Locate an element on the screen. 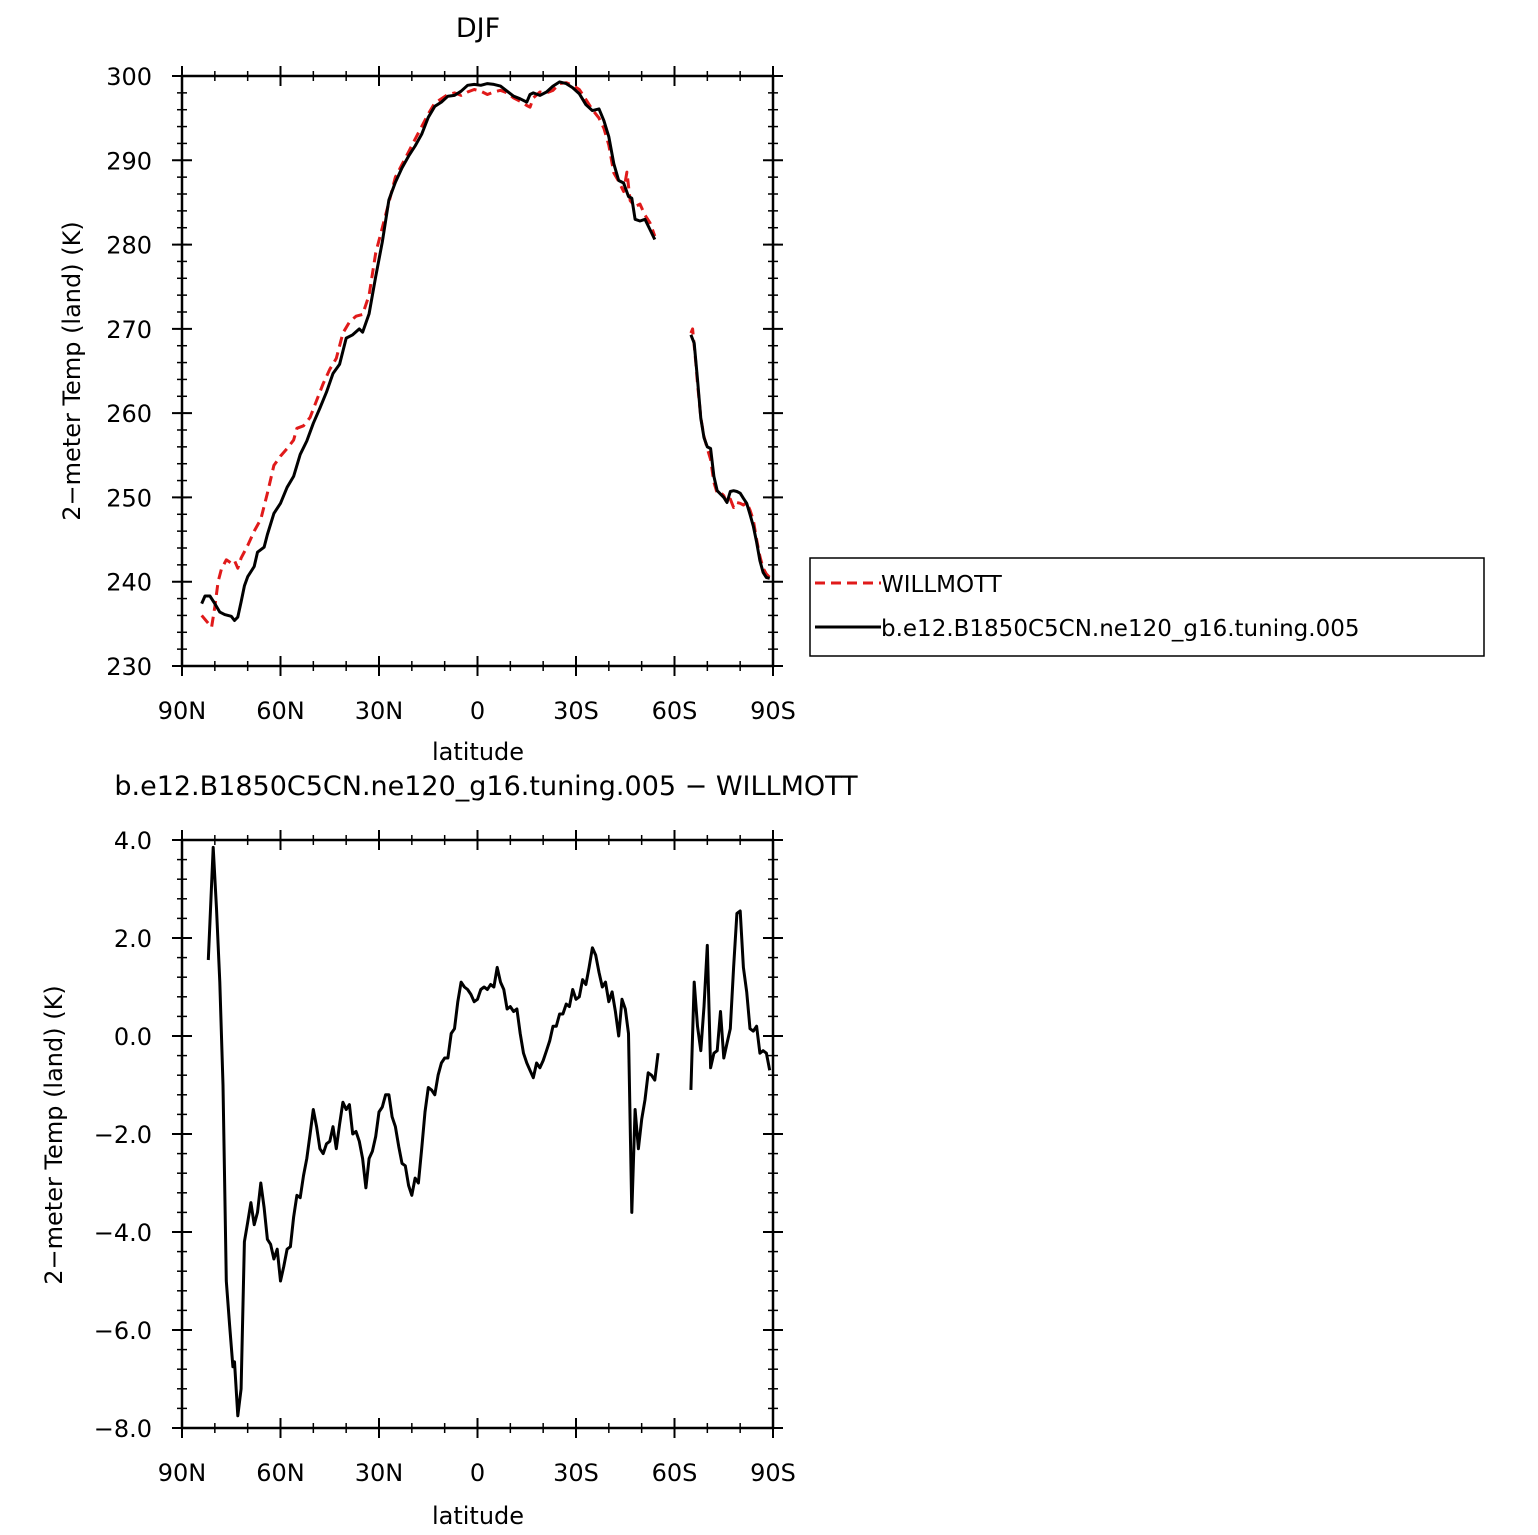 This screenshot has width=1538, height=1535. top-chart-title: DJF is located at coordinates (478, 28).